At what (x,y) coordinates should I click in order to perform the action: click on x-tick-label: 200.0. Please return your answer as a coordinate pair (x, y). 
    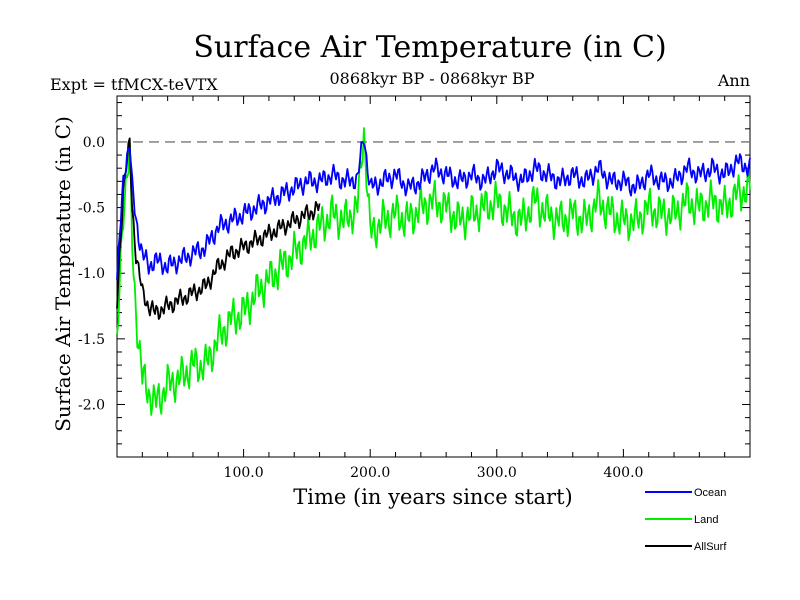
    Looking at the image, I should click on (370, 473).